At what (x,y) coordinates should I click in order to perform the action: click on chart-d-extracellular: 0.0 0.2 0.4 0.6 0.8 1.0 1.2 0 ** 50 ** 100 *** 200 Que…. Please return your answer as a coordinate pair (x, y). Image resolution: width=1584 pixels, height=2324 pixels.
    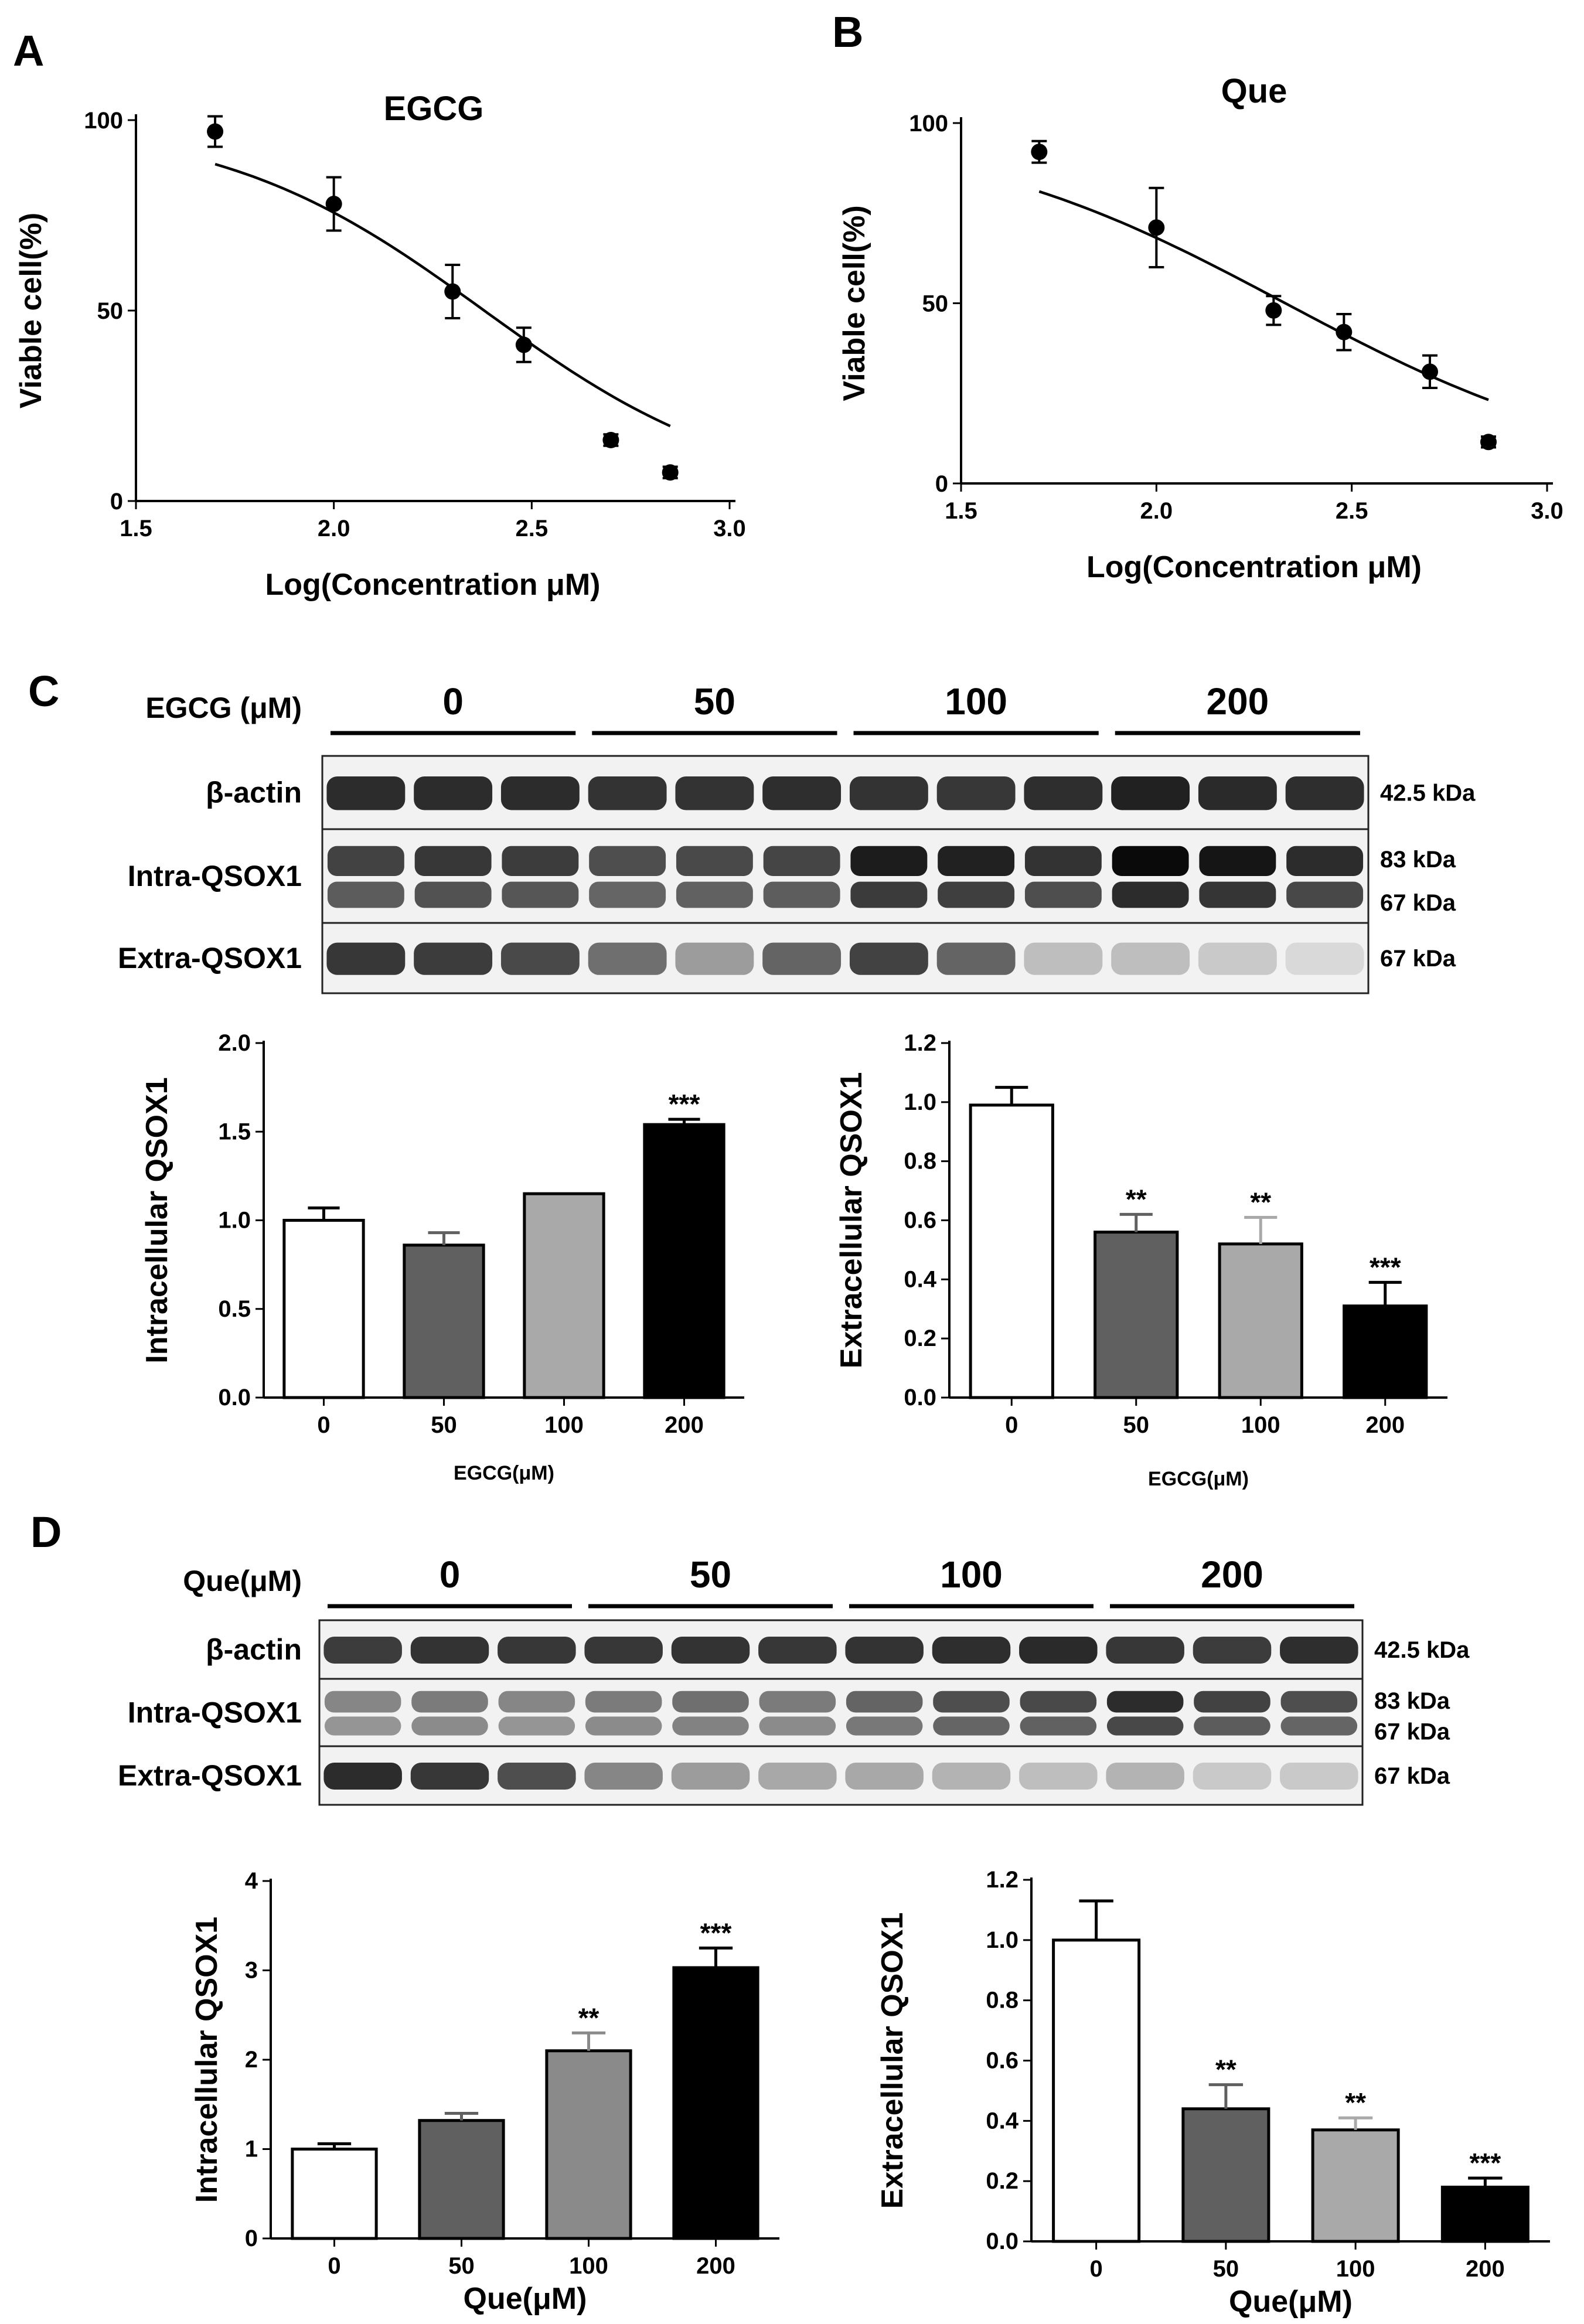
    Looking at the image, I should click on (1213, 2093).